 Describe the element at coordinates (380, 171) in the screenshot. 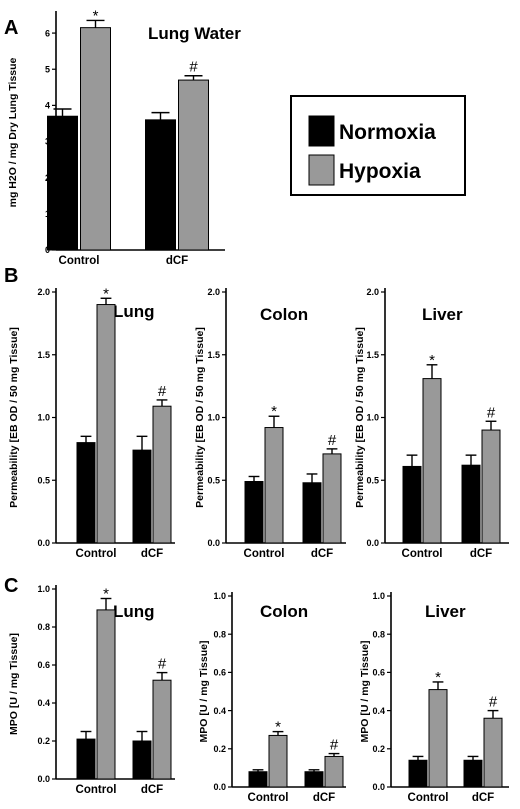

I see `legend-label-hypoxia: Hypoxia` at that location.